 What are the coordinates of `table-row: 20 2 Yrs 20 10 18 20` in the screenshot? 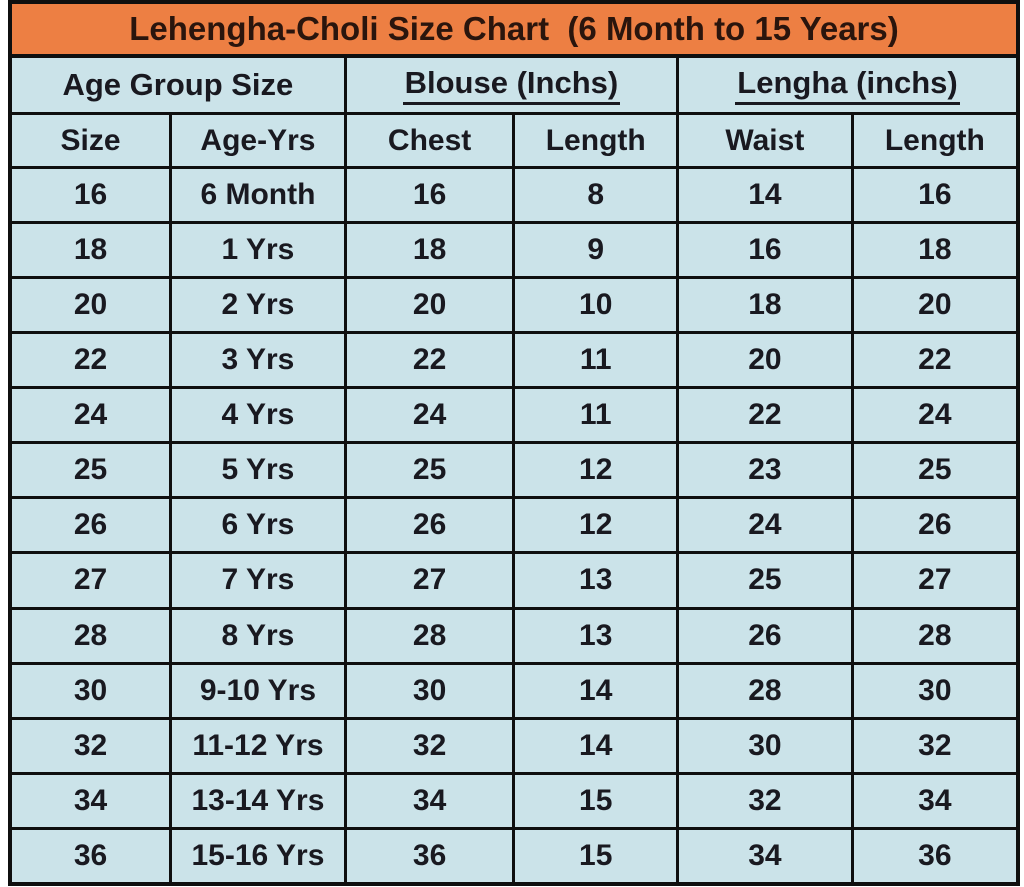 It's located at (514, 305).